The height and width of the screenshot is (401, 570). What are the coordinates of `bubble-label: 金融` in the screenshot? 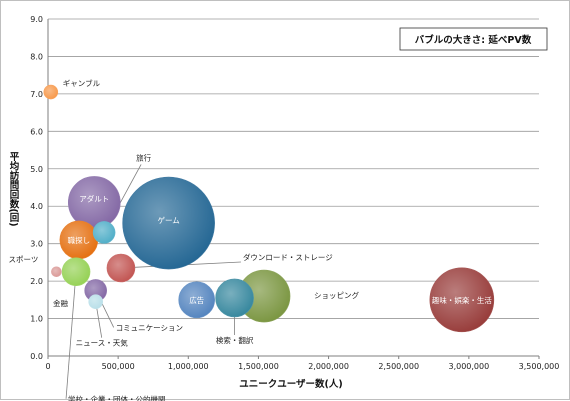 It's located at (60, 303).